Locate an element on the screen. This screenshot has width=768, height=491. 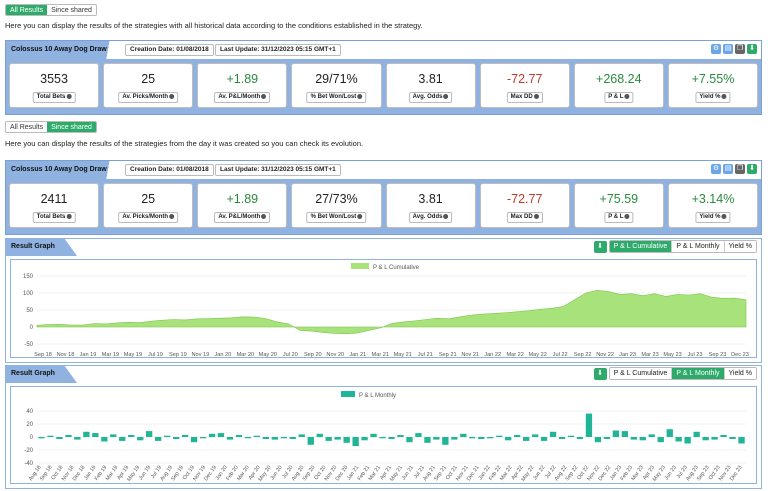
x-tick-label: Jun 20 is located at coordinates (276, 473).